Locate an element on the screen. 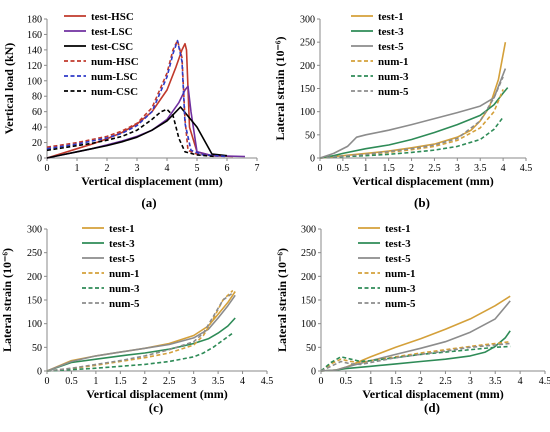 This screenshot has height=432, width=550. series-line-num-LSC is located at coordinates (137, 98).